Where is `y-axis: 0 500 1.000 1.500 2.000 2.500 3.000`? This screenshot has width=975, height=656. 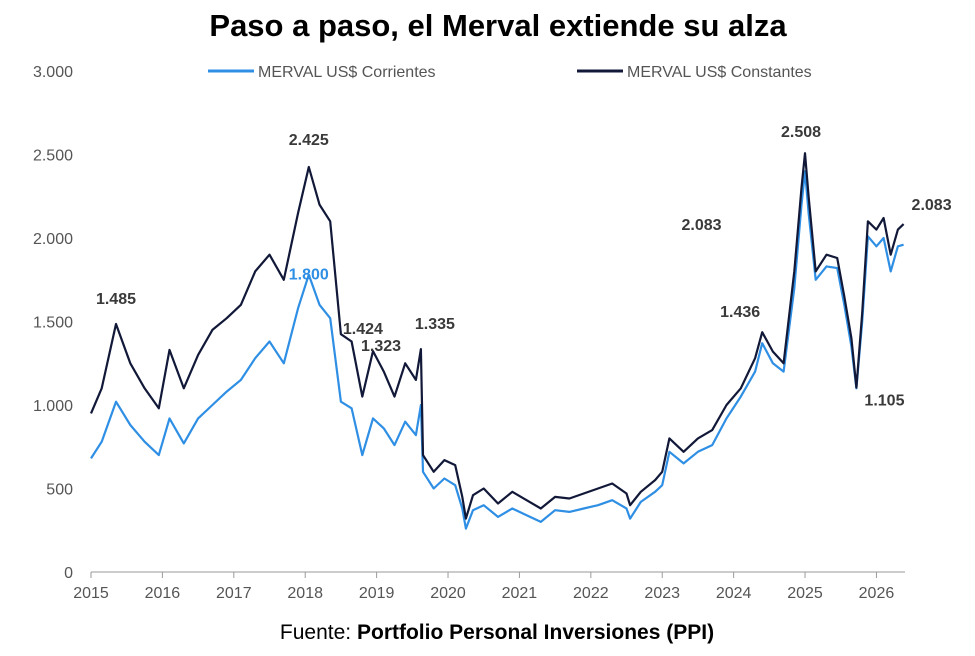 y-axis: 0 500 1.000 1.500 2.000 2.500 3.000 is located at coordinates (53, 323).